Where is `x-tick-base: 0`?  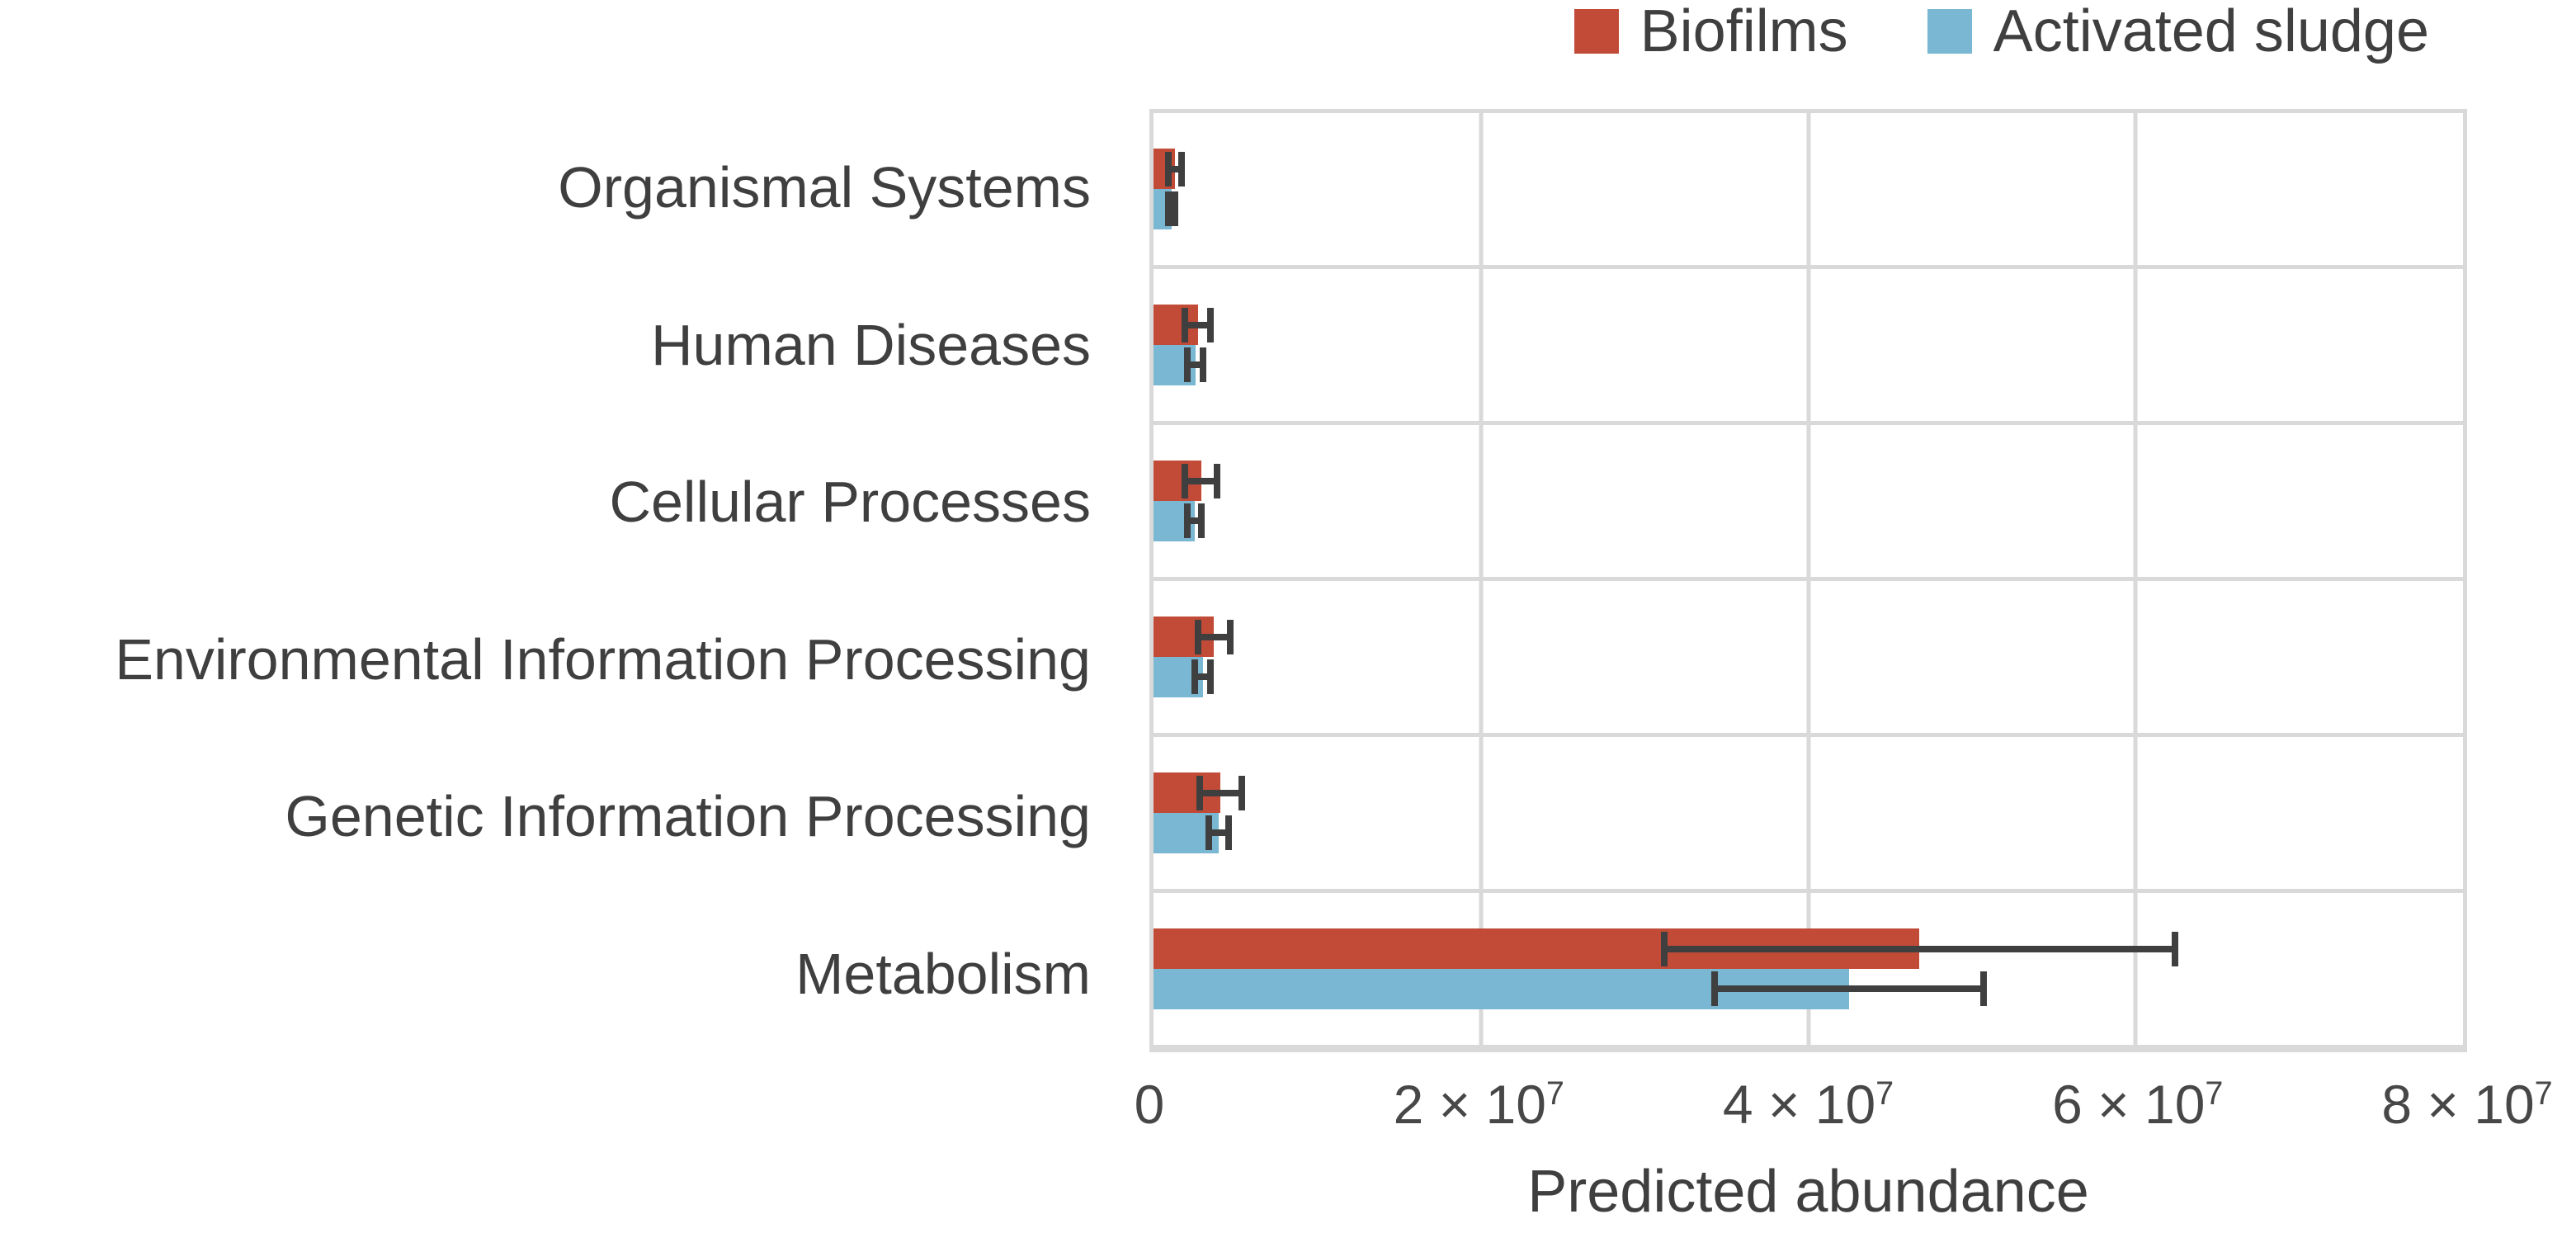 x-tick-base: 0 is located at coordinates (1149, 1105).